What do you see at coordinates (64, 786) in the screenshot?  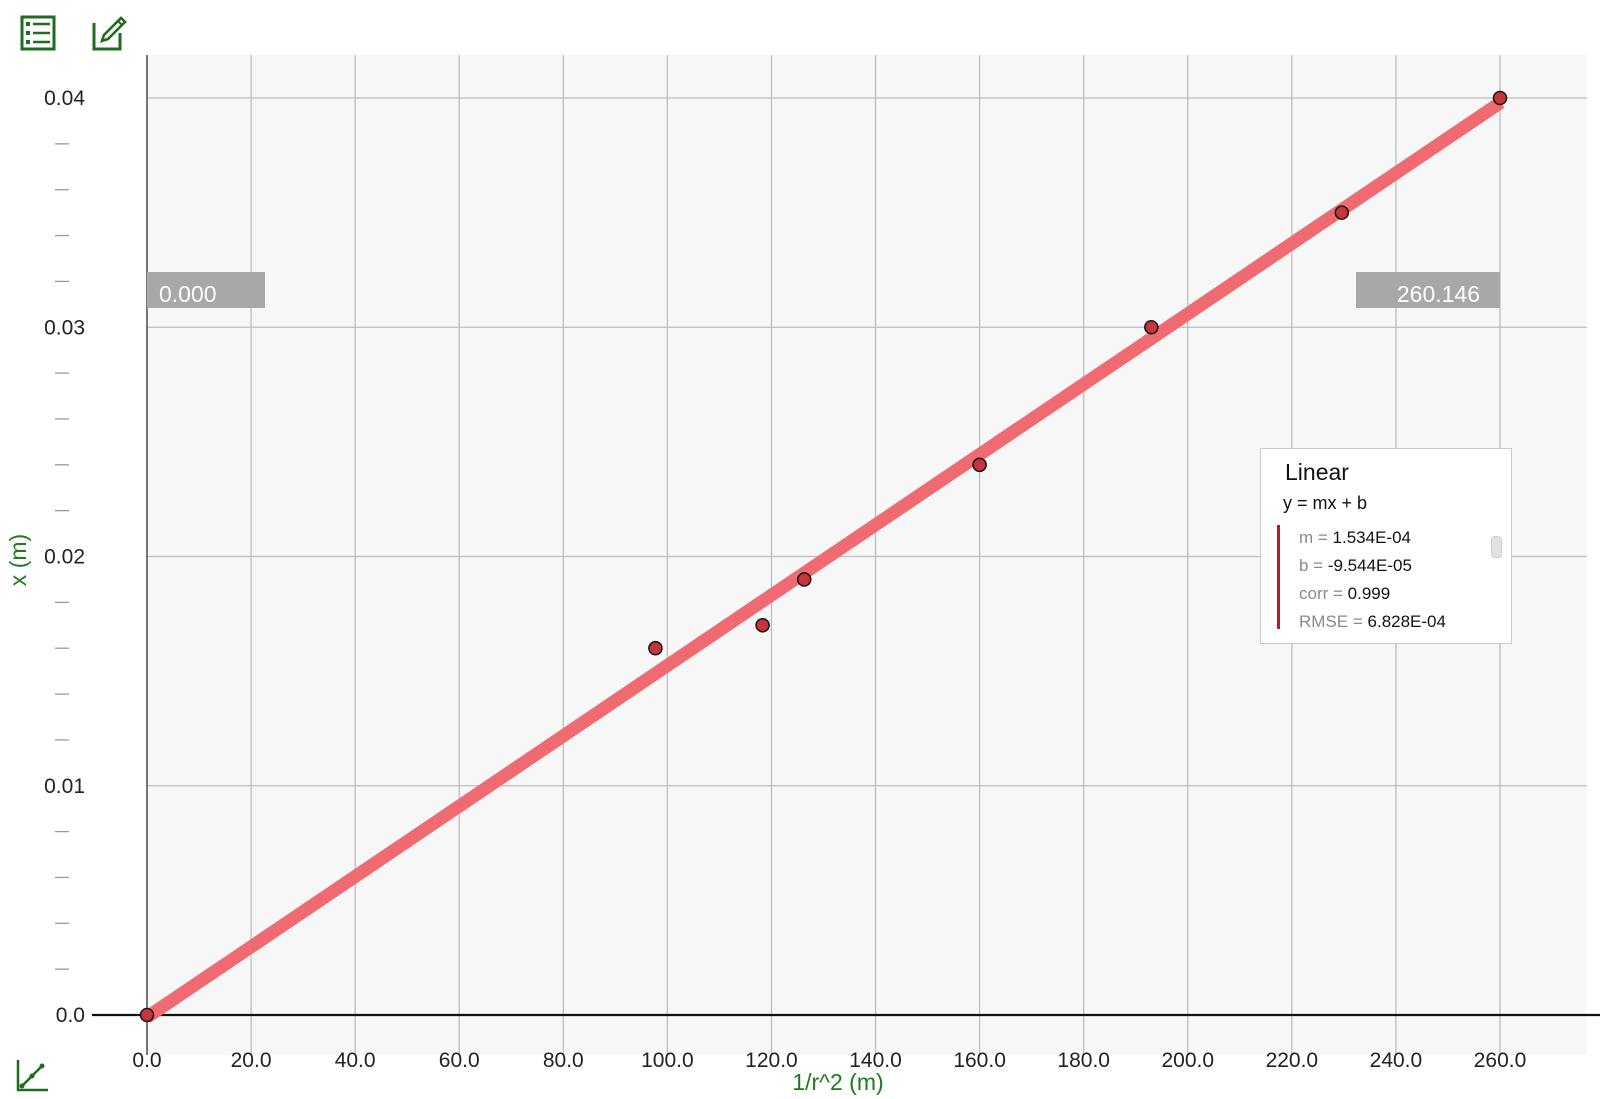 I see `y-tick-label: 0.01` at bounding box center [64, 786].